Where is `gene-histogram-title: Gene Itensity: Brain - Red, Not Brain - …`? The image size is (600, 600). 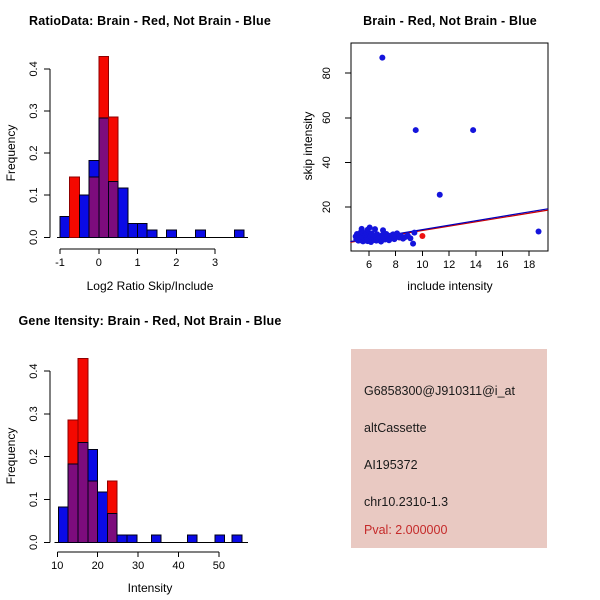 gene-histogram-title: Gene Itensity: Brain - Red, Not Brain - … is located at coordinates (150, 321).